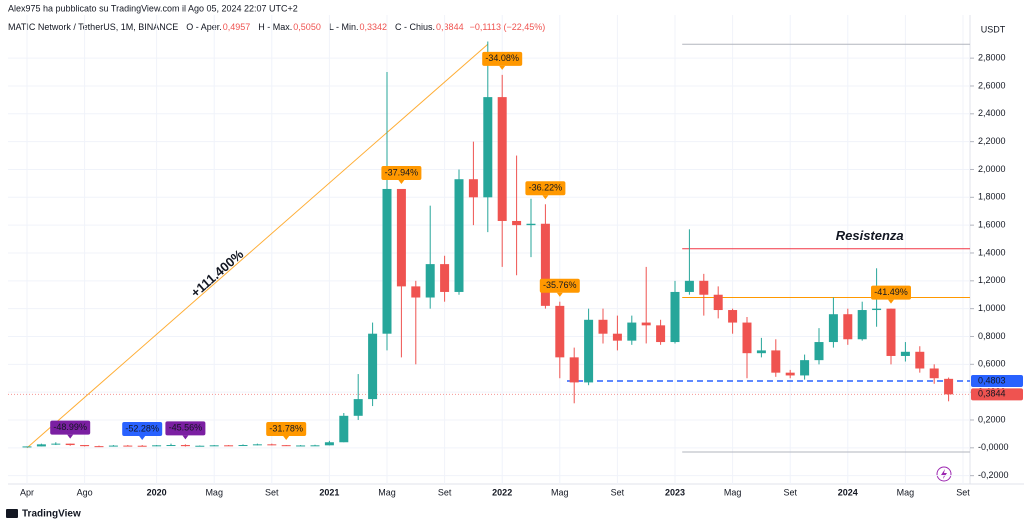 Image resolution: width=1024 pixels, height=525 pixels. Describe the element at coordinates (944, 474) in the screenshot. I see `alert-icon` at that location.